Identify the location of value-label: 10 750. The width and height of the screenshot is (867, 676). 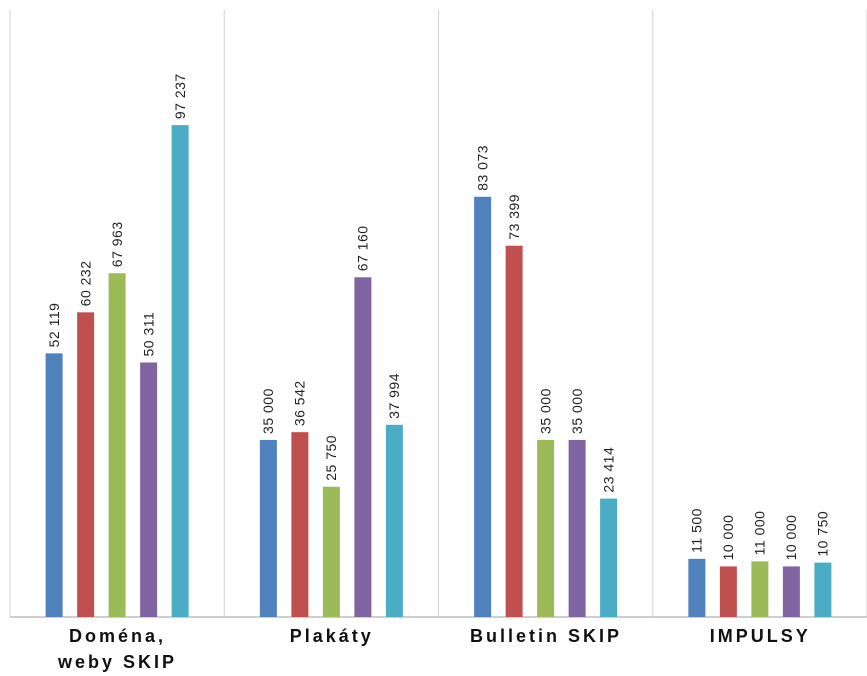
(823, 534).